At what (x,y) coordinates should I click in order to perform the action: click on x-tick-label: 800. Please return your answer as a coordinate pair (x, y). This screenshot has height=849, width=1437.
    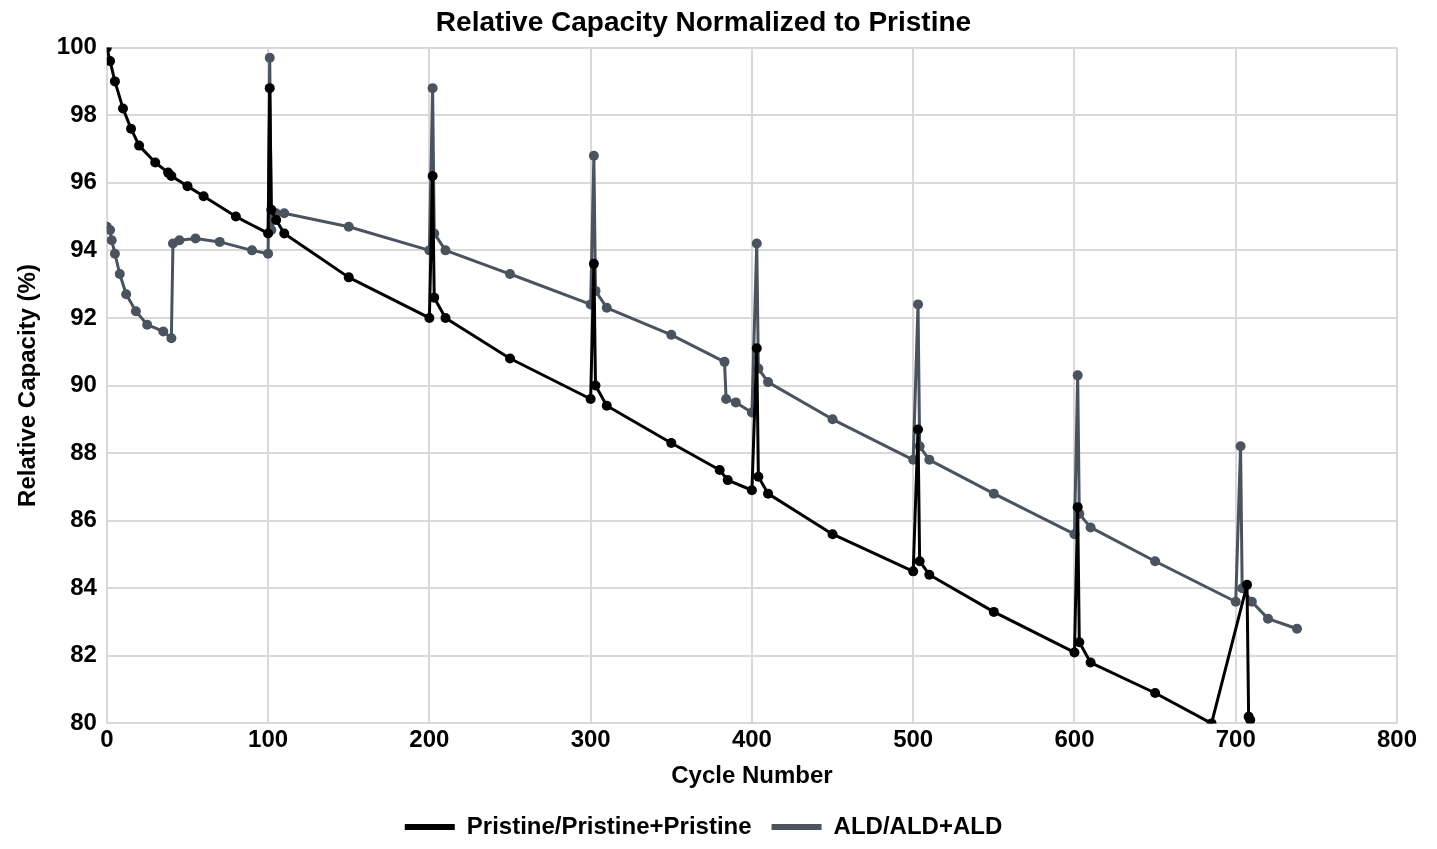
    Looking at the image, I should click on (1397, 739).